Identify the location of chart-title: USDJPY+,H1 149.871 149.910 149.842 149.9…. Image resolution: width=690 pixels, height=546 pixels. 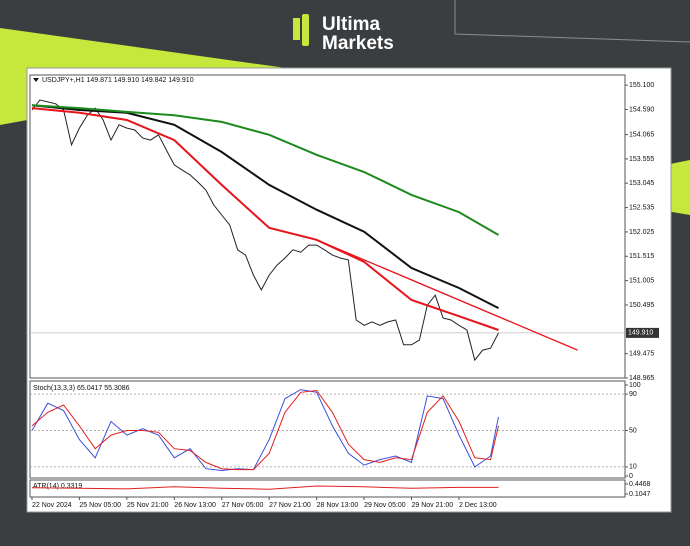
(118, 80).